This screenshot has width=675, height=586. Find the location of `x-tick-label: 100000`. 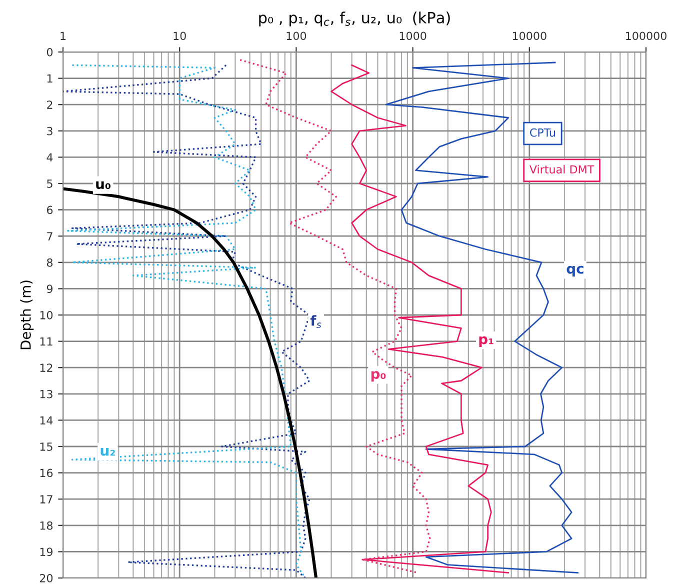

x-tick-label: 100000 is located at coordinates (646, 36).